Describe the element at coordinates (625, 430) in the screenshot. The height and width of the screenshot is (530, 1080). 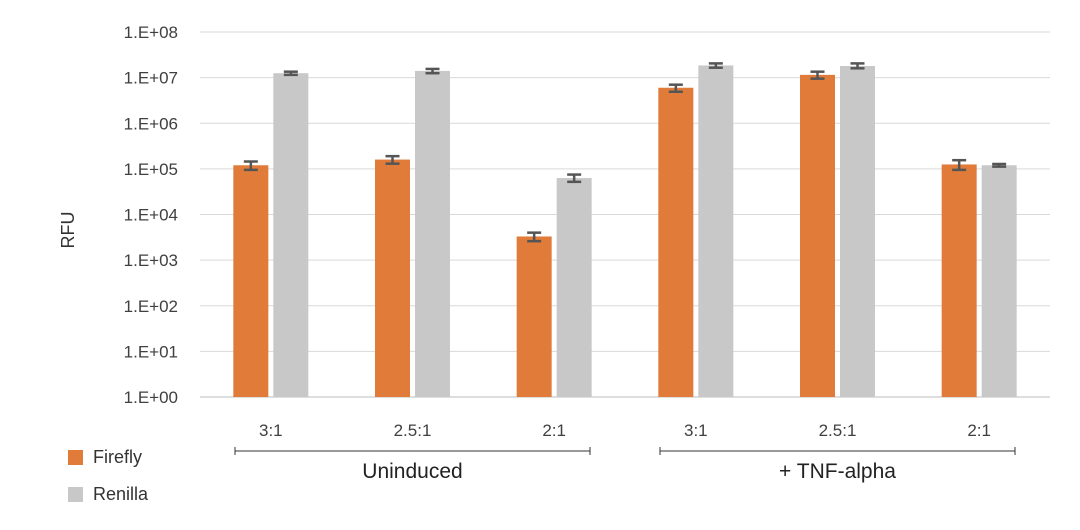
I see `x-axis-tick-labels: 3:1 2.5:1 2:1 3:1 2.5:1 2:1` at that location.